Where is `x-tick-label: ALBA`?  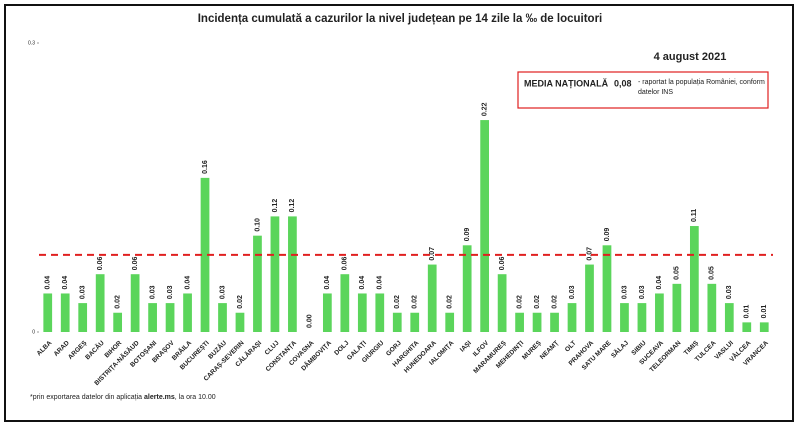
x-tick-label: ALBA is located at coordinates (45, 348).